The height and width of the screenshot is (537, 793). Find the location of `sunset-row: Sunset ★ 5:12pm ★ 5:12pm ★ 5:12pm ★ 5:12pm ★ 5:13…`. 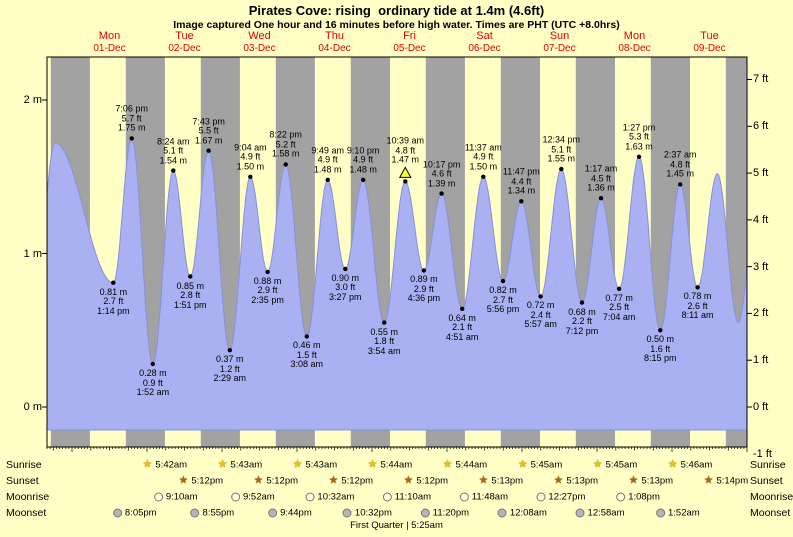

sunset-row: Sunset ★ 5:12pm ★ 5:12pm ★ 5:12pm ★ 5:12pm ★ 5:13… is located at coordinates (396, 480).